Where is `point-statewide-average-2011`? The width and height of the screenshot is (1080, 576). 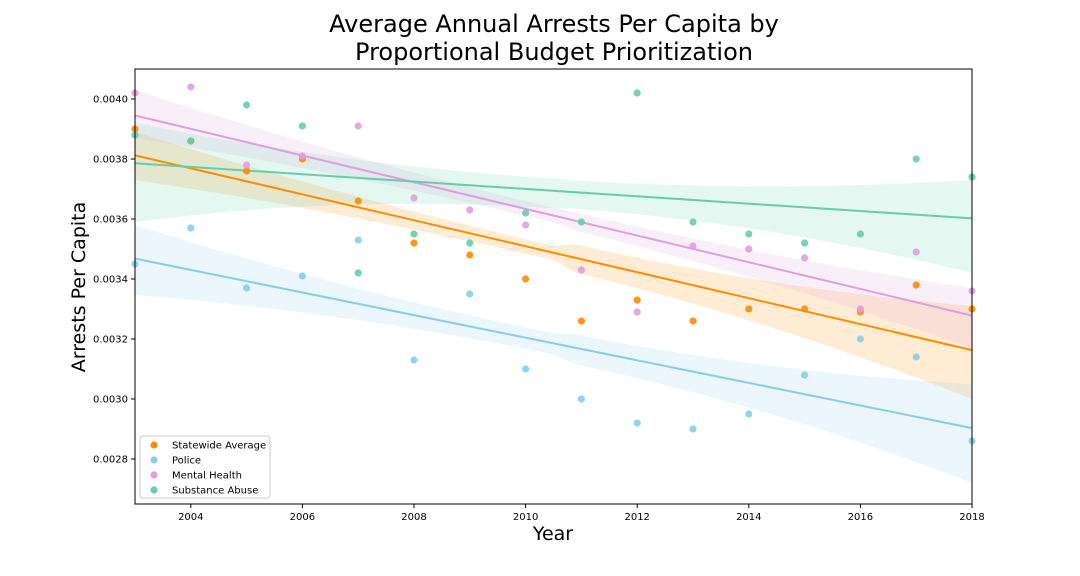
point-statewide-average-2011 is located at coordinates (581, 321).